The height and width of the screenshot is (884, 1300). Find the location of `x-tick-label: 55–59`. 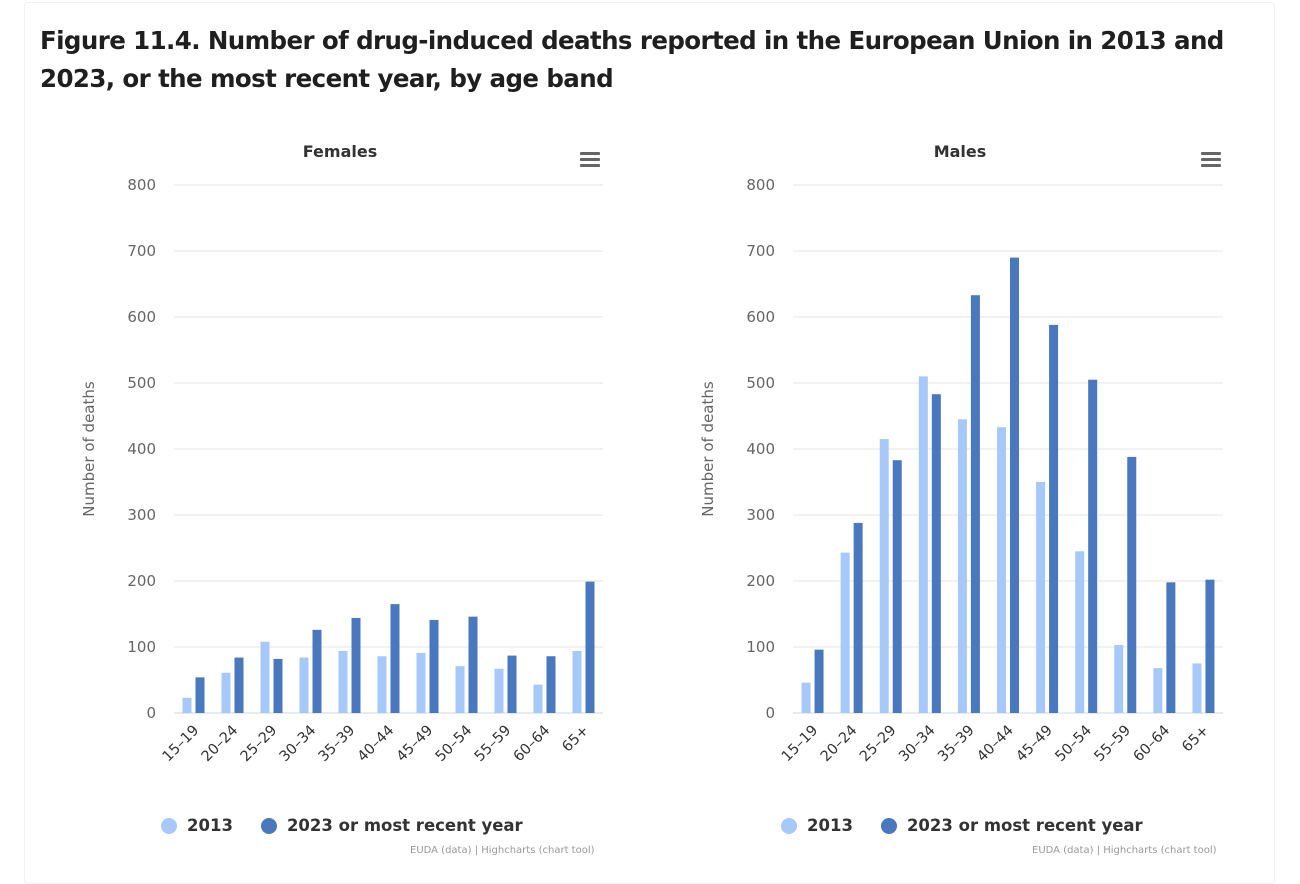

x-tick-label: 55–59 is located at coordinates (493, 744).